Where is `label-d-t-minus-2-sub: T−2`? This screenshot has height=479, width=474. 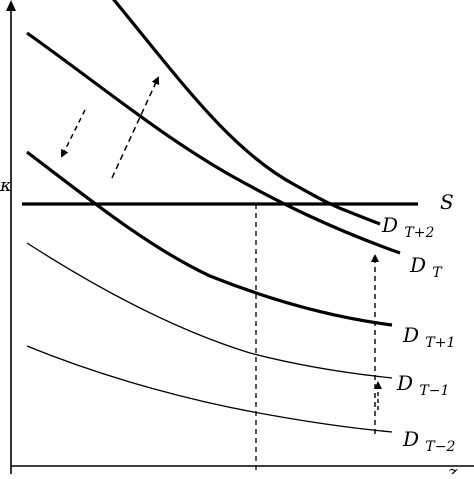
label-d-t-minus-2-sub: T−2 is located at coordinates (440, 447).